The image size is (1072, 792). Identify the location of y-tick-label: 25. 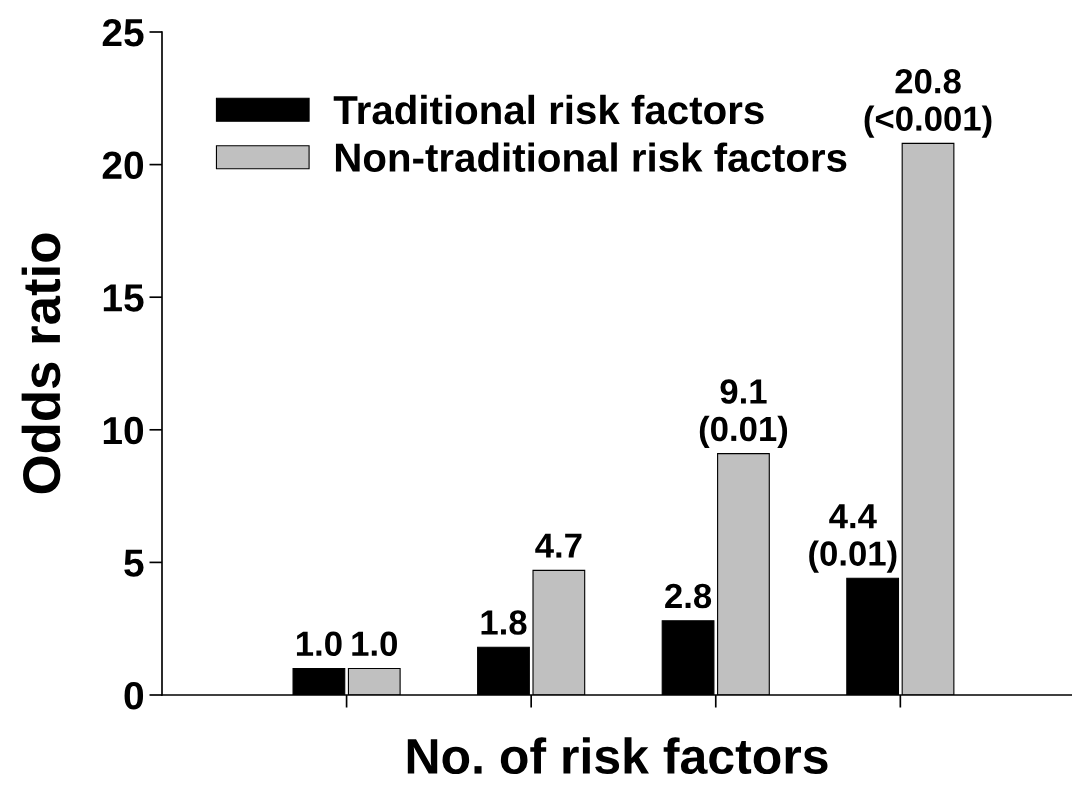
(123, 32).